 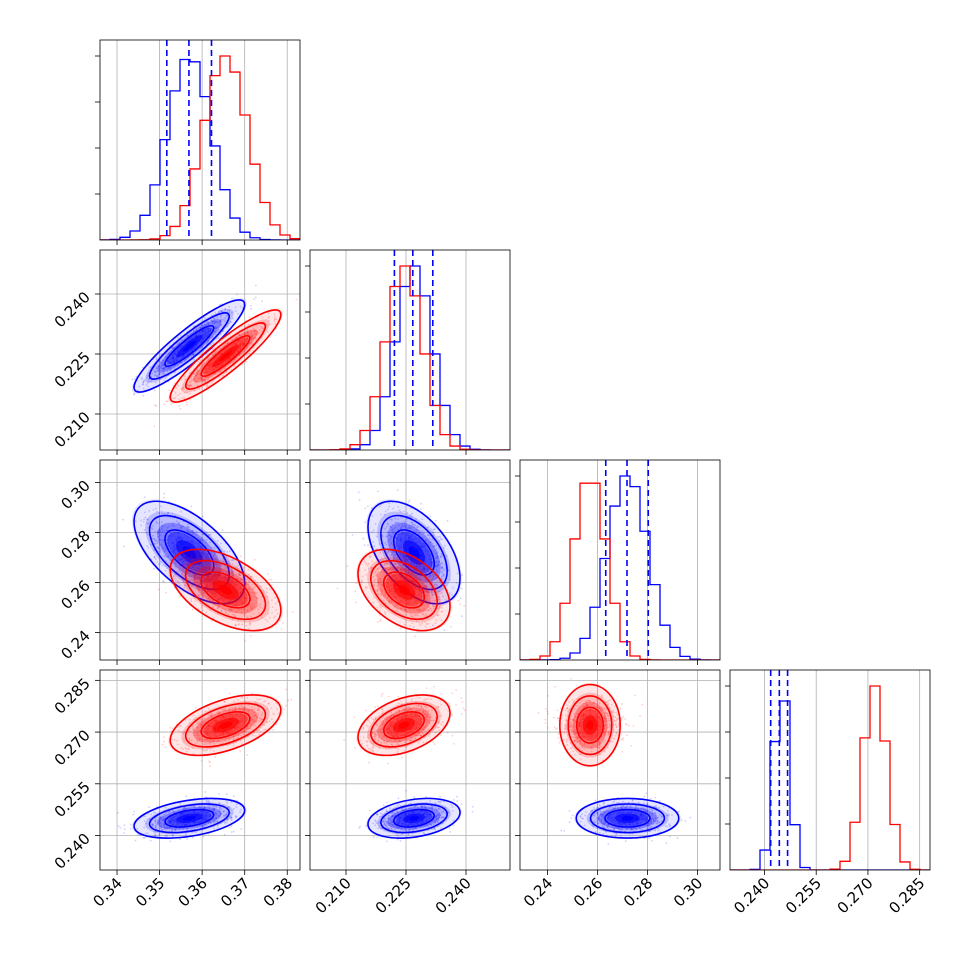 I want to click on panel-p2-p0: 0.240.260.280.30, so click(x=179, y=562).